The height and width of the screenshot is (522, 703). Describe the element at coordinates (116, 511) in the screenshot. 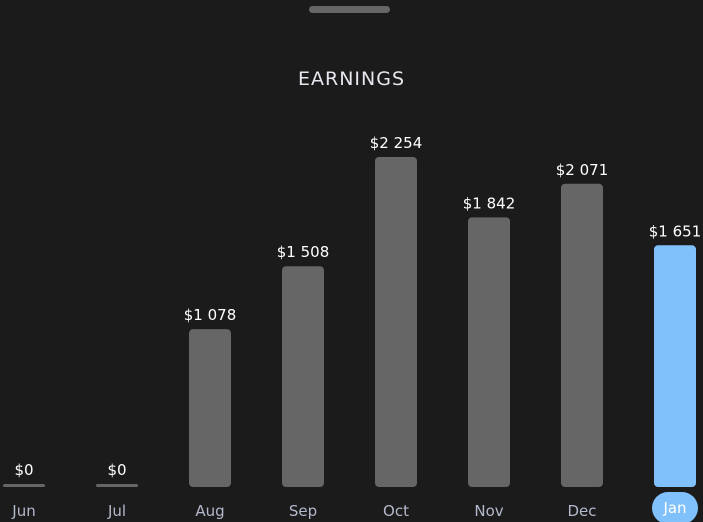

I see `month-label-jul: Jul` at that location.